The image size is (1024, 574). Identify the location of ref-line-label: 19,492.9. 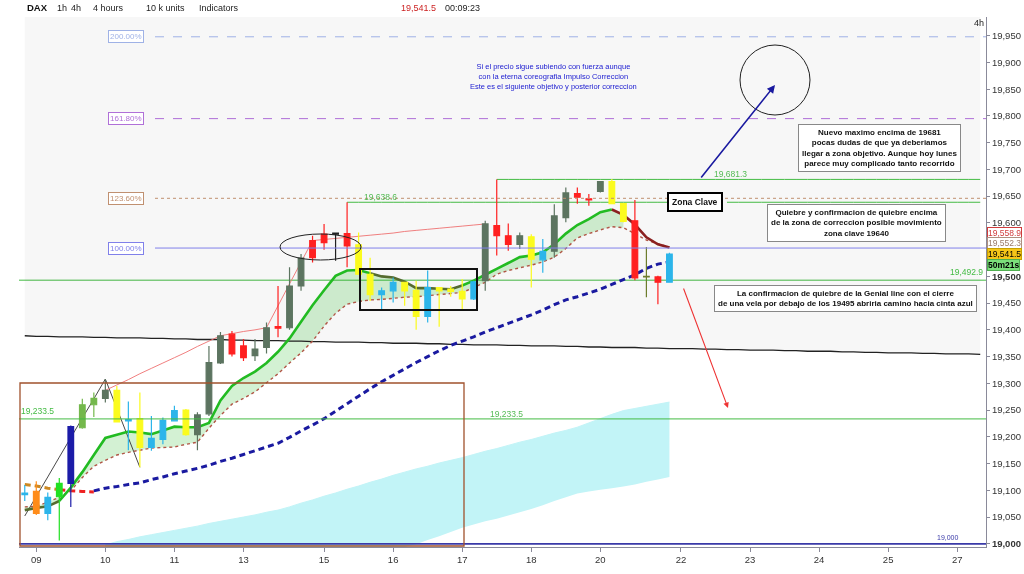
(967, 272).